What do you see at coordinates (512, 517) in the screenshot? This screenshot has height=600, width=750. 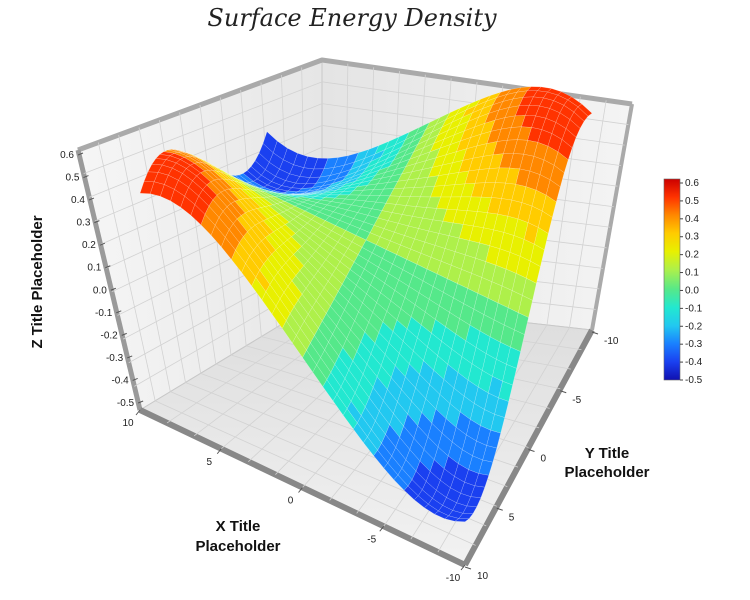 I see `y-tick-label: 5` at bounding box center [512, 517].